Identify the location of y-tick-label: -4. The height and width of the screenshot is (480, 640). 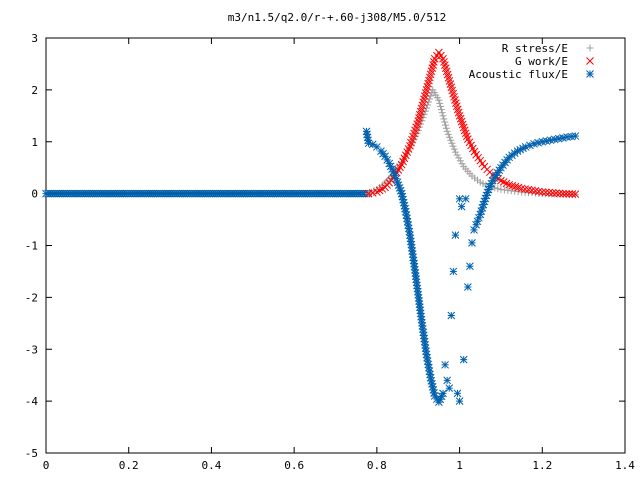
(32, 401).